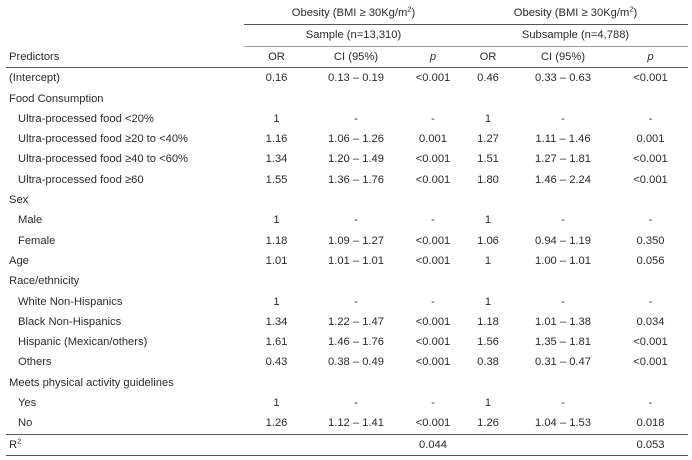  I want to click on r-squared-row: R2 0.044 0.053, so click(347, 444).